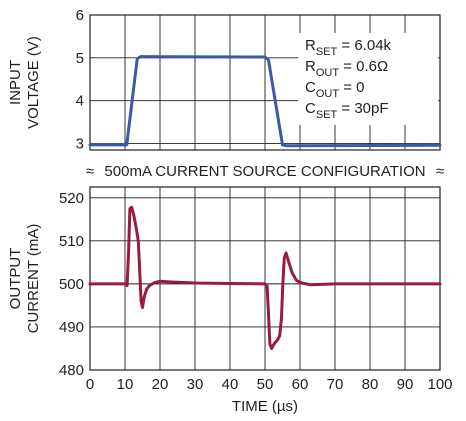  I want to click on x-tick-label: 60, so click(300, 384).